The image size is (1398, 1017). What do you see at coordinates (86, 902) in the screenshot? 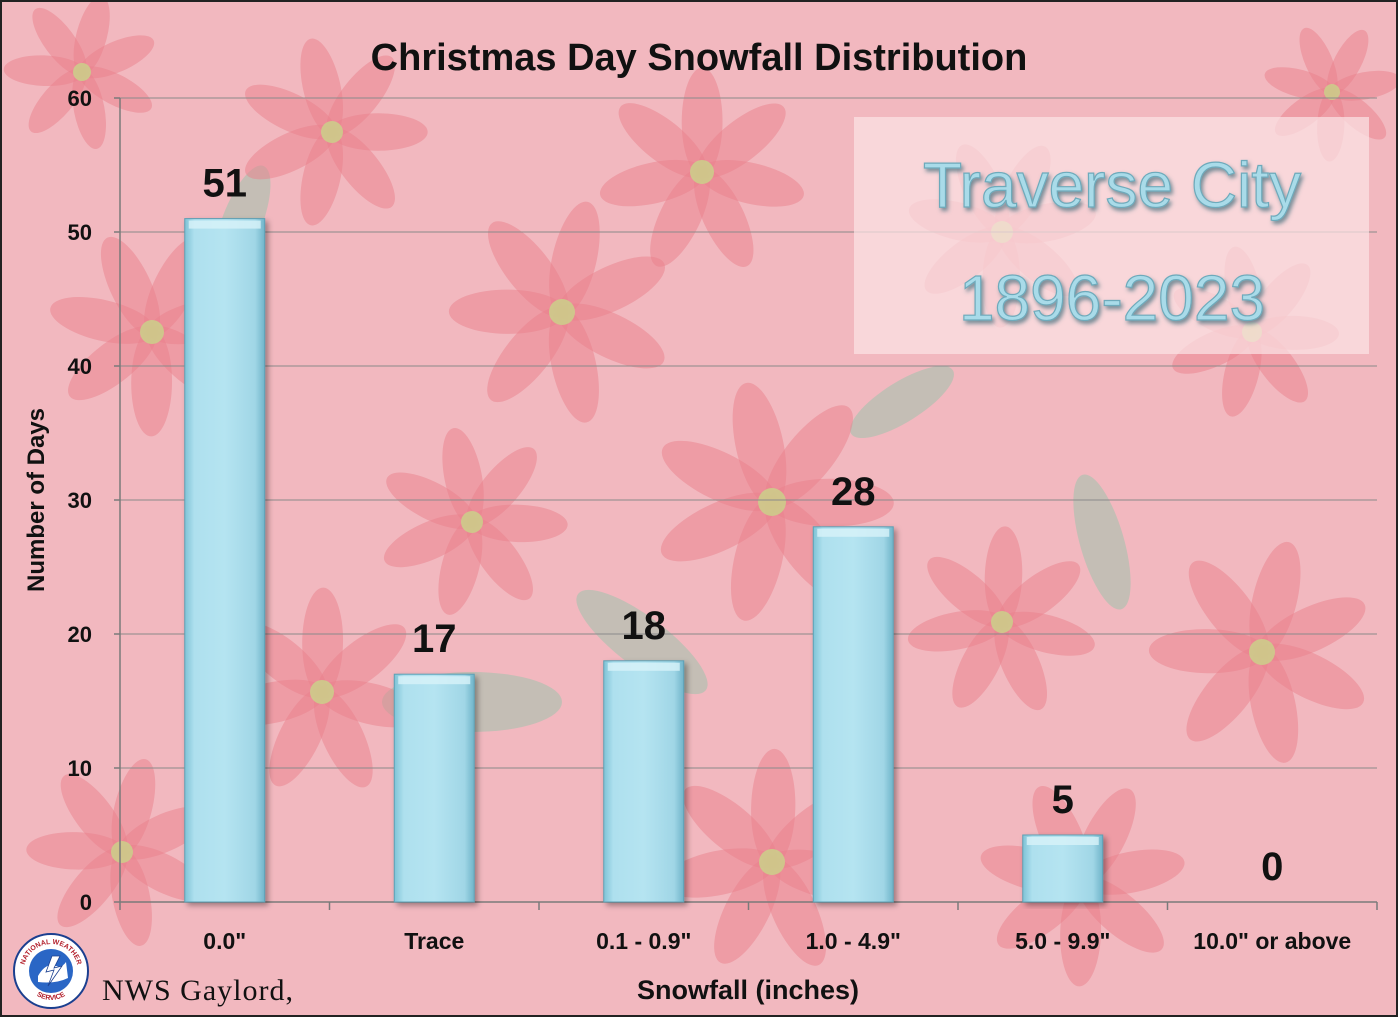
I see `y-tick-label: 0` at bounding box center [86, 902].